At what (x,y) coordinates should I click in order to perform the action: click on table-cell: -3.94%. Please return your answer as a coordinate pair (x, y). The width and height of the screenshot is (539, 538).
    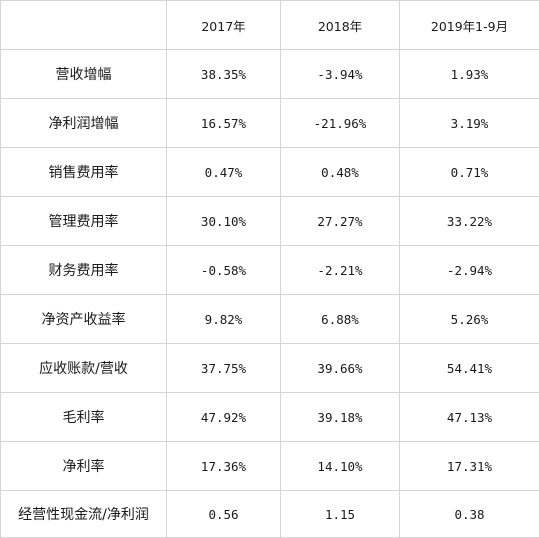
    Looking at the image, I should click on (340, 74).